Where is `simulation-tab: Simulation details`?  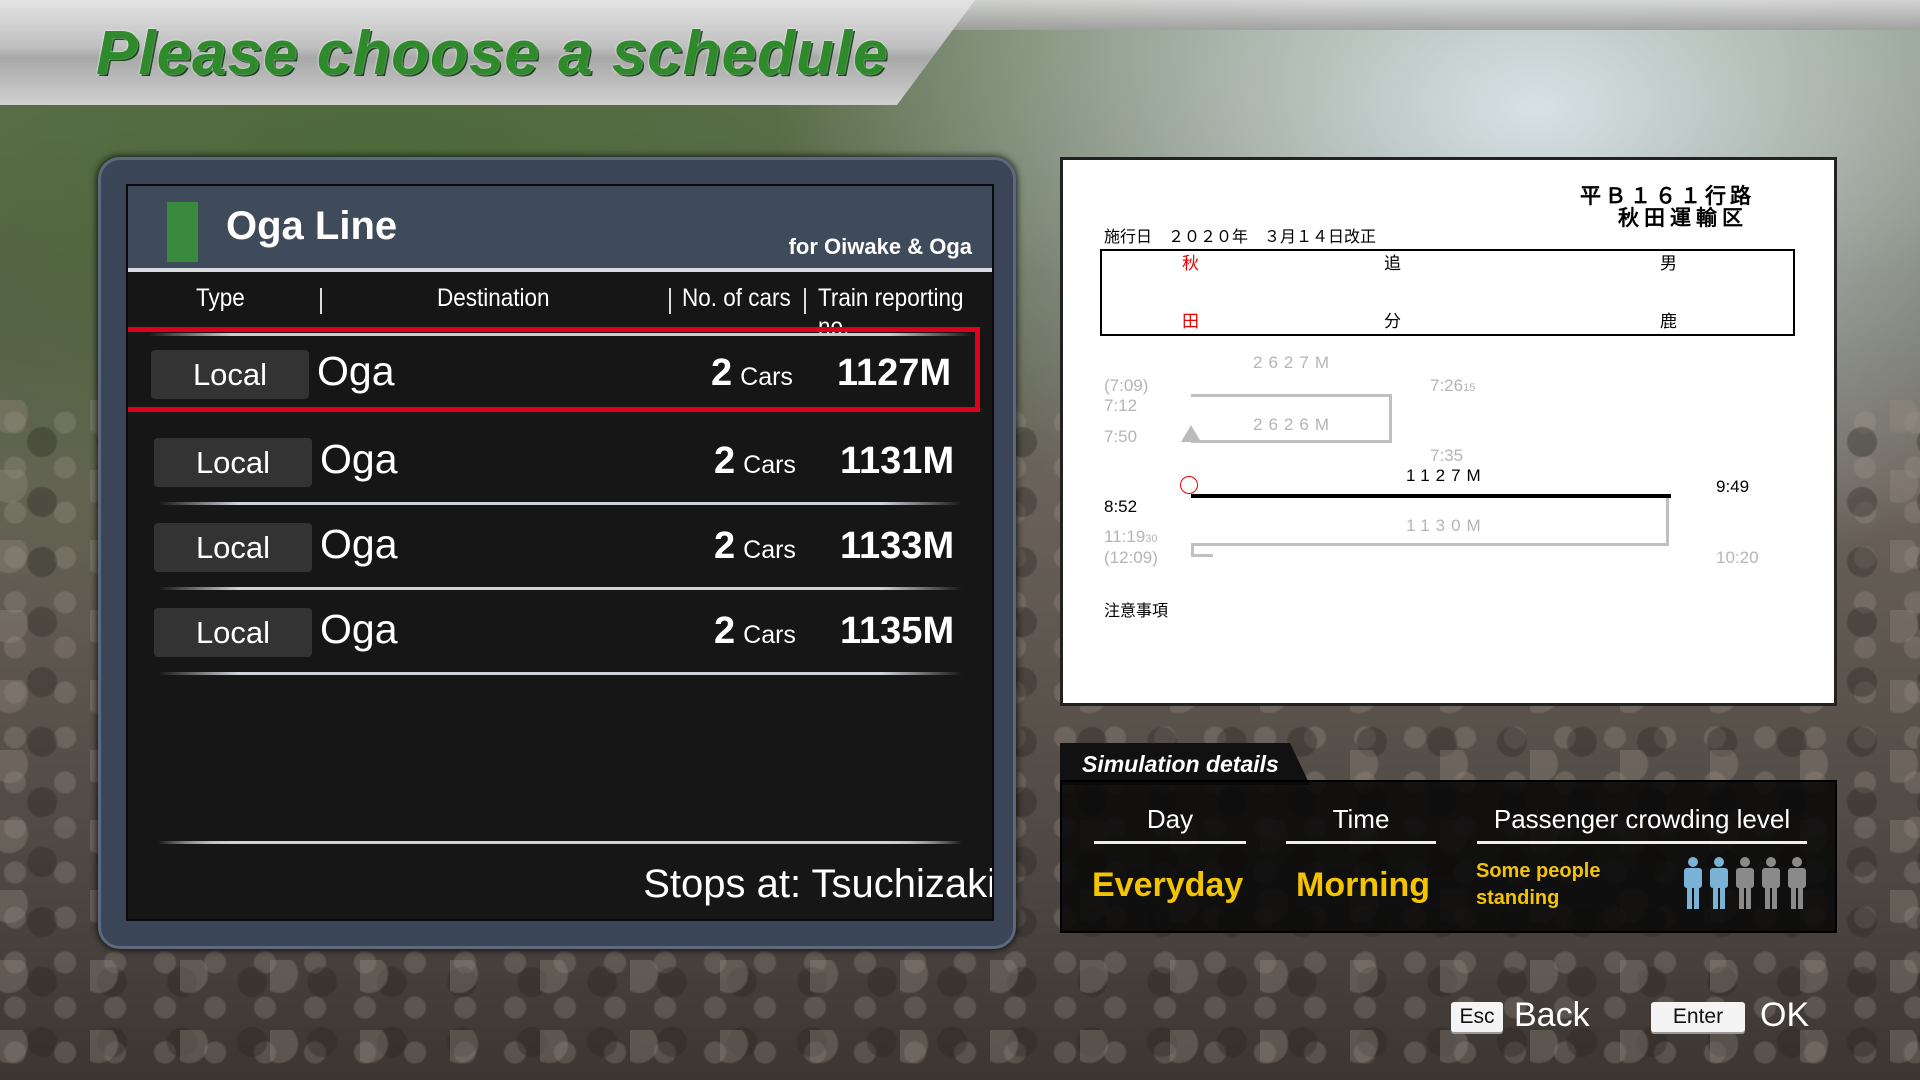 simulation-tab: Simulation details is located at coordinates (1185, 764).